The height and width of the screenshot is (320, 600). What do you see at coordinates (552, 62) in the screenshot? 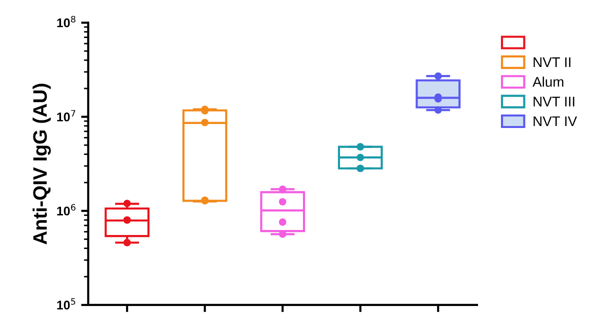
I see `legend-label: NVT II` at bounding box center [552, 62].